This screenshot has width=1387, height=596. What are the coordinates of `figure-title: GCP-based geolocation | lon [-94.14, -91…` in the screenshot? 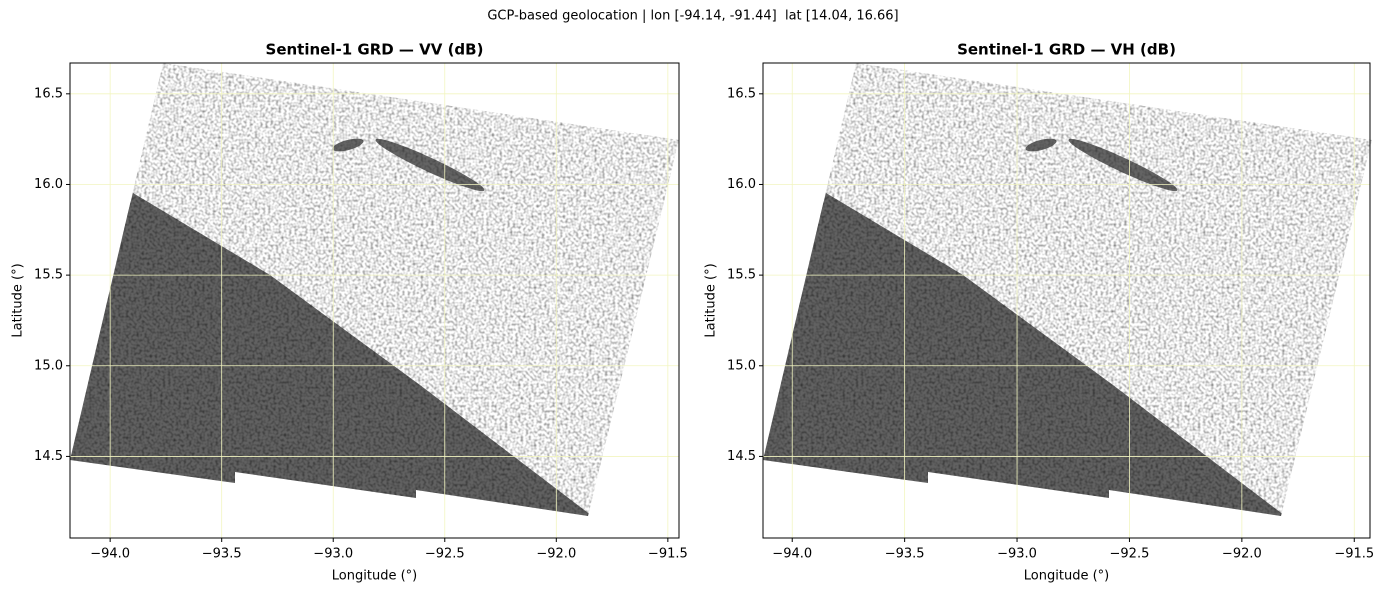 It's located at (692, 16).